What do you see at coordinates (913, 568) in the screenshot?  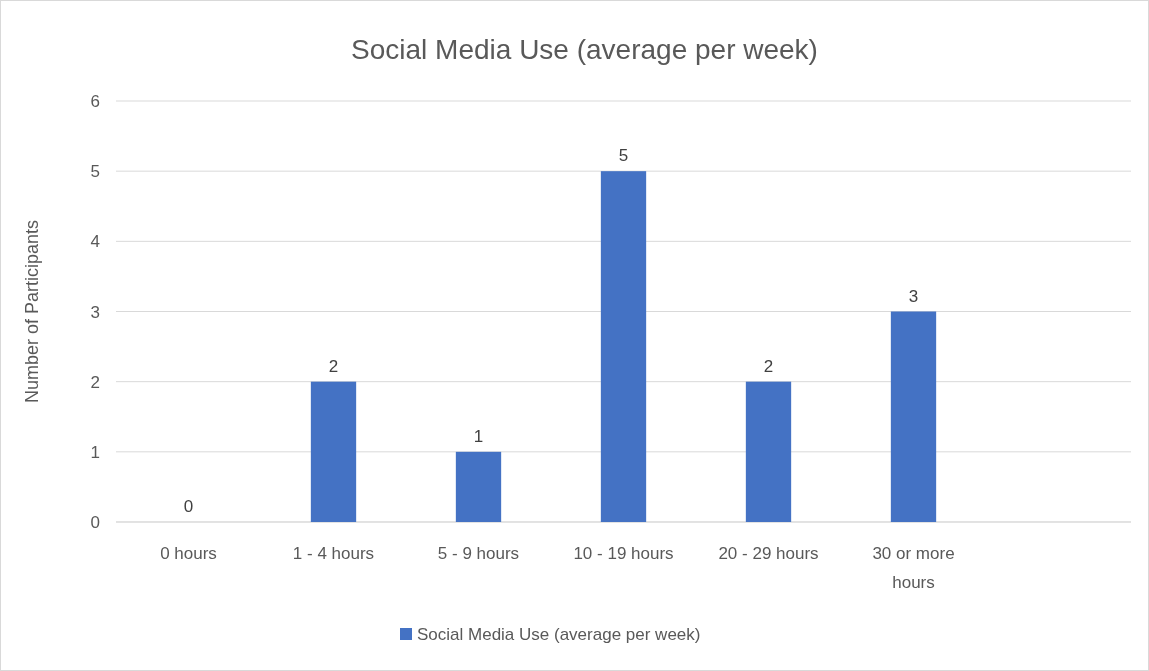 I see `x-tick-label: 30 or more hours` at bounding box center [913, 568].